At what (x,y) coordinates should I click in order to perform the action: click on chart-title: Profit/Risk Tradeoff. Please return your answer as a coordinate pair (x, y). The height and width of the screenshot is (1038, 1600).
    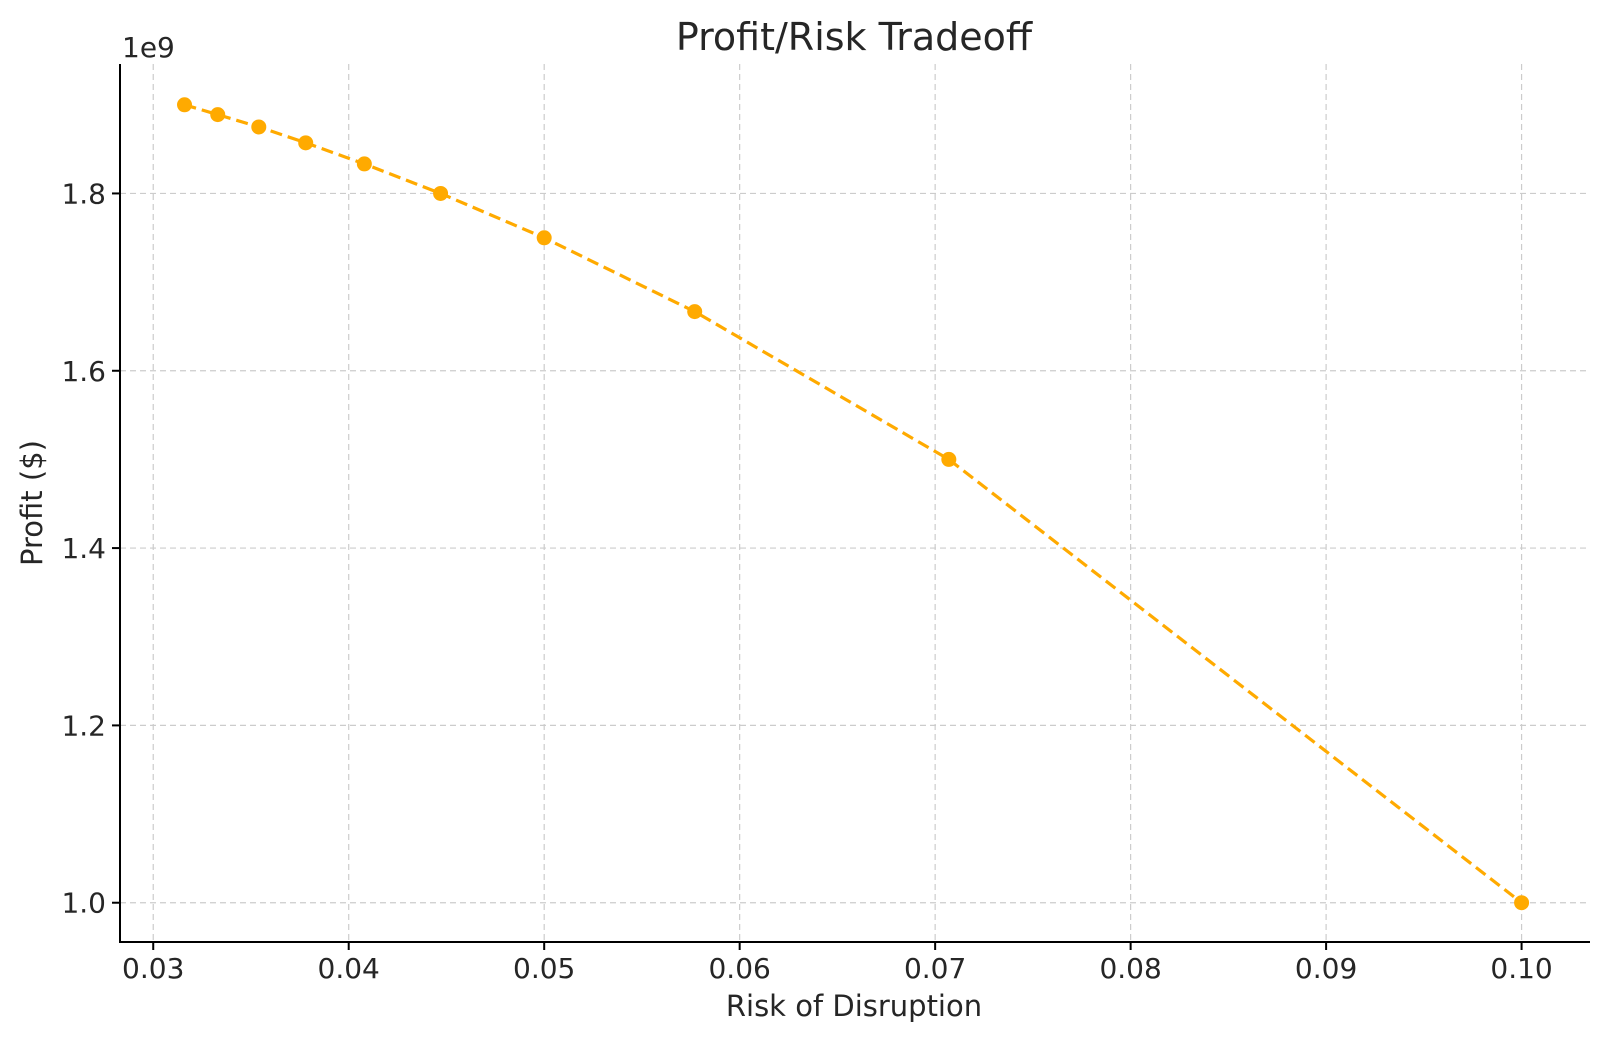
    Looking at the image, I should click on (854, 37).